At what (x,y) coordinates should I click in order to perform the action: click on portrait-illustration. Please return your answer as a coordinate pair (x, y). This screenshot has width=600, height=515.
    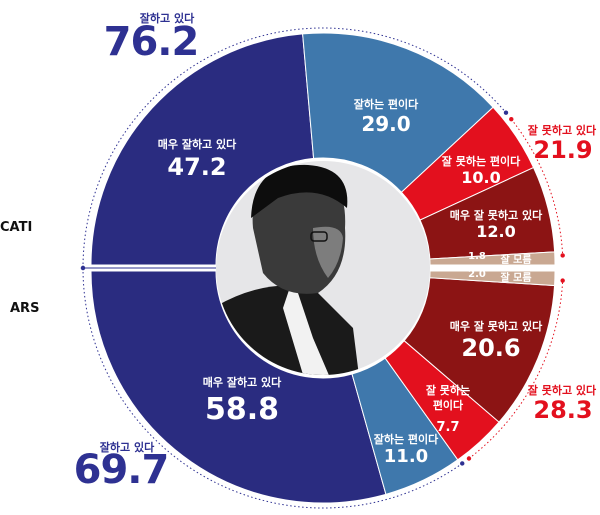
    Looking at the image, I should click on (323, 268).